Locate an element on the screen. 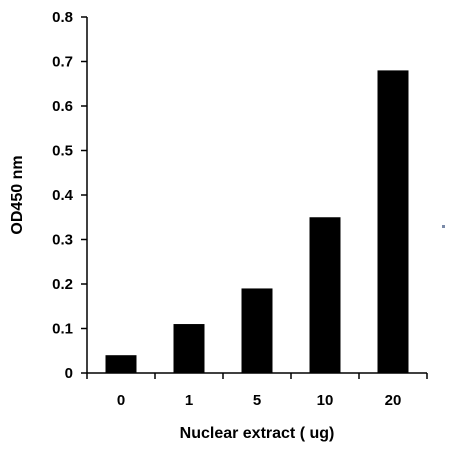 This screenshot has width=450, height=450. y-axis-ticks: 0 0.1 0.2 0.3 0.4 0.5 0.6 0.7 0.8 is located at coordinates (69, 195).